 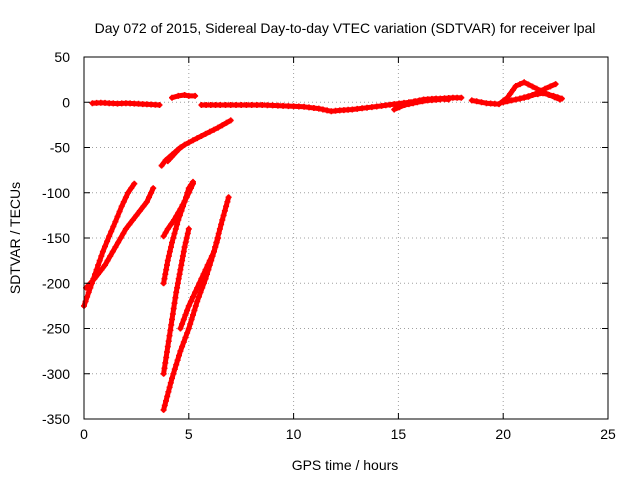 I want to click on y-tick-label: -200, so click(x=56, y=283).